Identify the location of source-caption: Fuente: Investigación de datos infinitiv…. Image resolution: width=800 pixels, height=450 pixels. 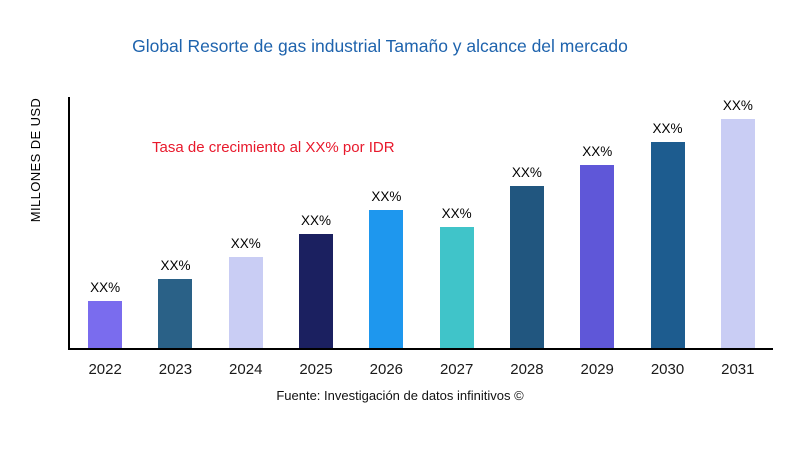
(400, 395).